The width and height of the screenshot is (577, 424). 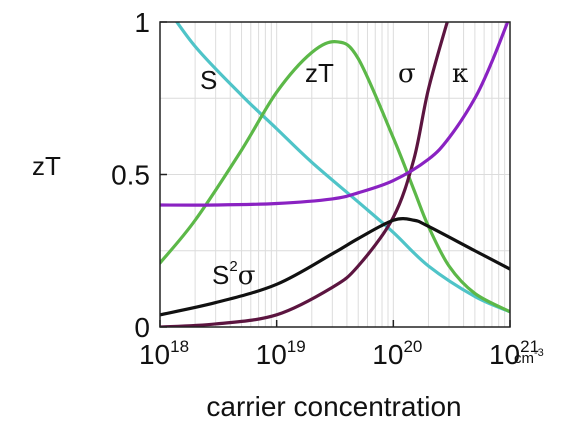 I want to click on y-tick-label: 0.5, so click(x=130, y=175).